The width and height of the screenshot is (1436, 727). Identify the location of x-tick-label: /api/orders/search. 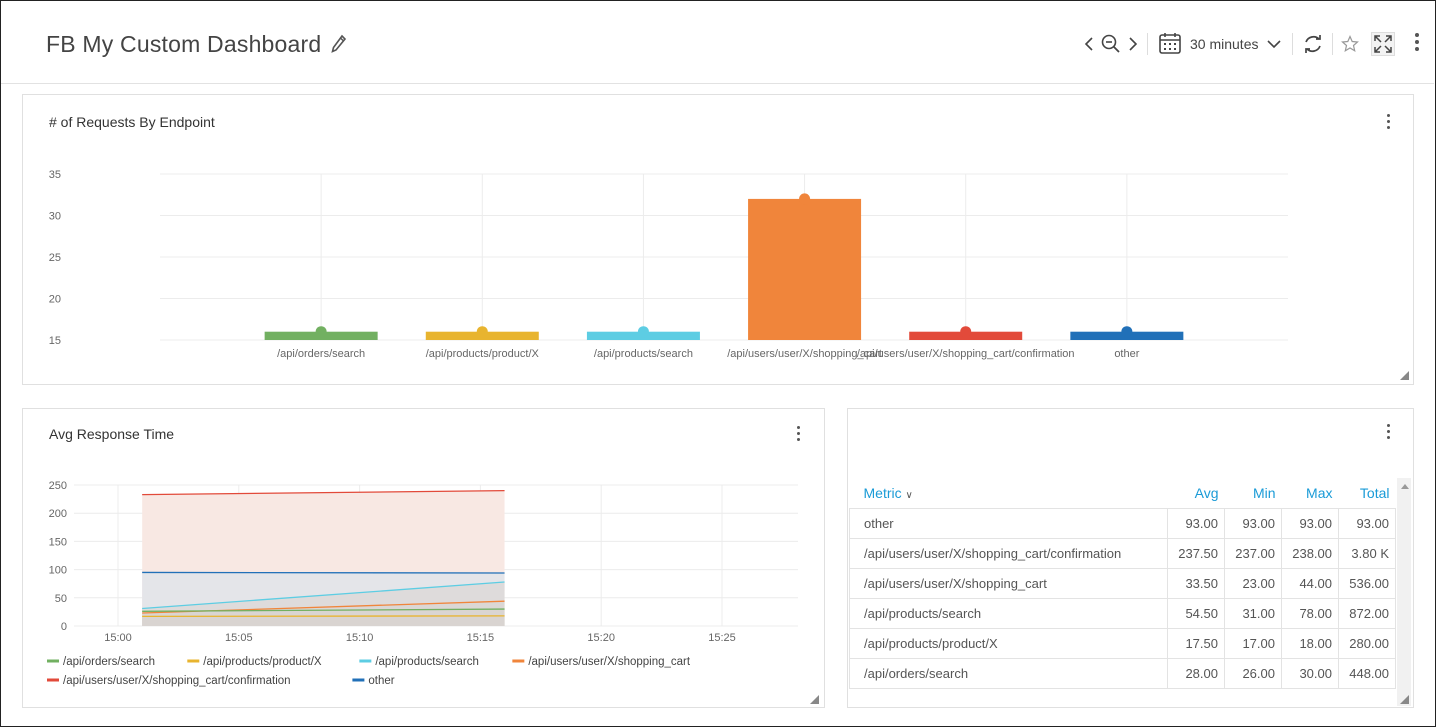
(321, 354).